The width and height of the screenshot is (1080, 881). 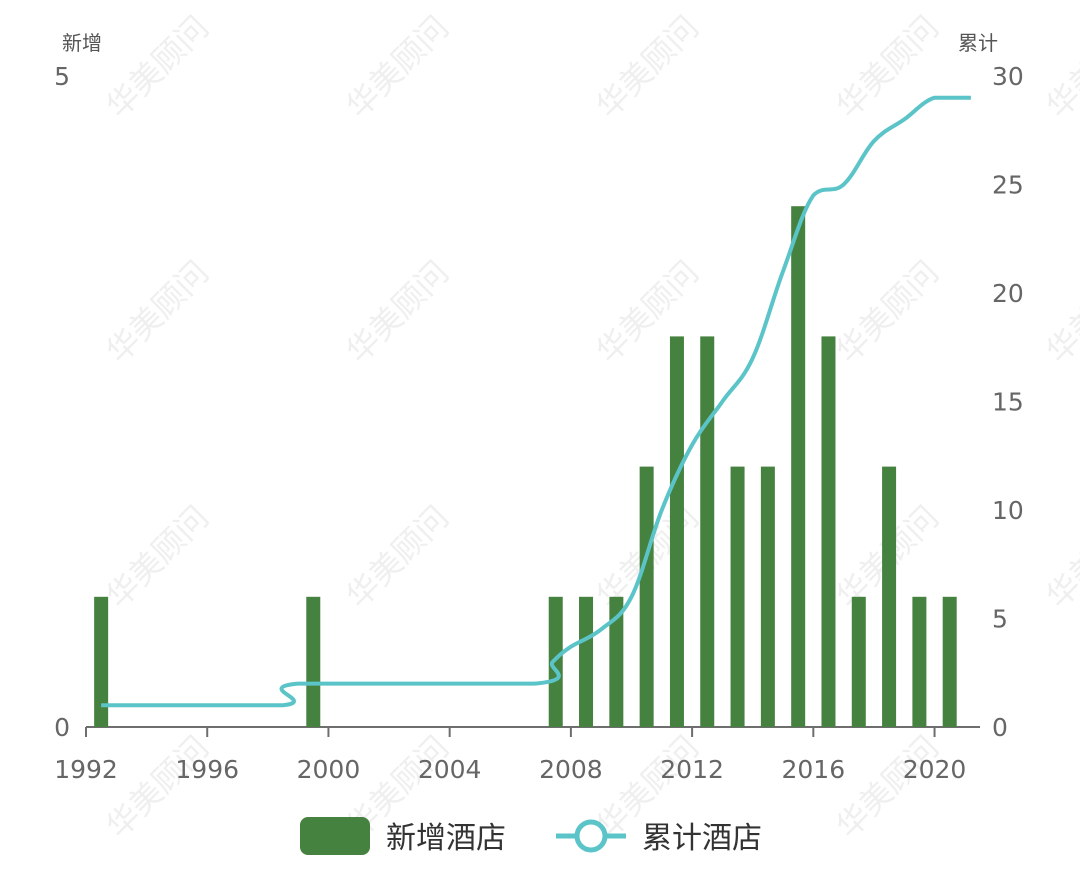 What do you see at coordinates (935, 769) in the screenshot?
I see `x-tick-label: 2020` at bounding box center [935, 769].